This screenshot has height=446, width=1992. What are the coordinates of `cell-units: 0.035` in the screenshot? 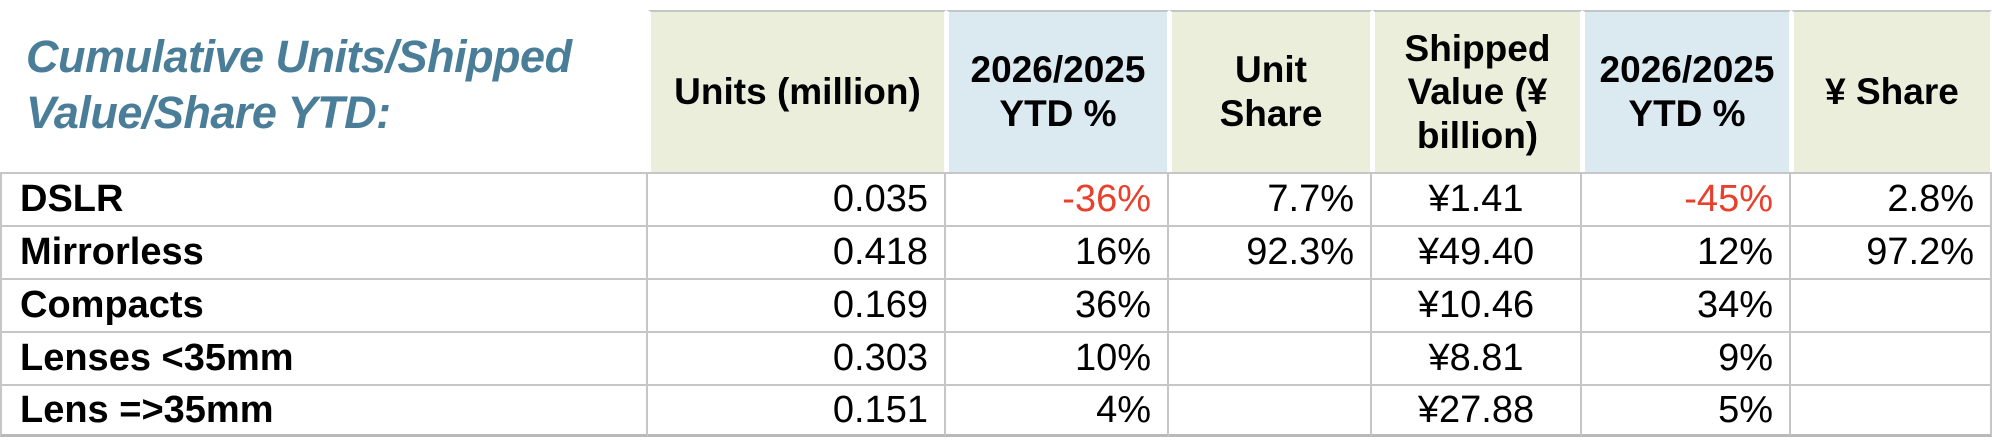 It's located at (797, 198).